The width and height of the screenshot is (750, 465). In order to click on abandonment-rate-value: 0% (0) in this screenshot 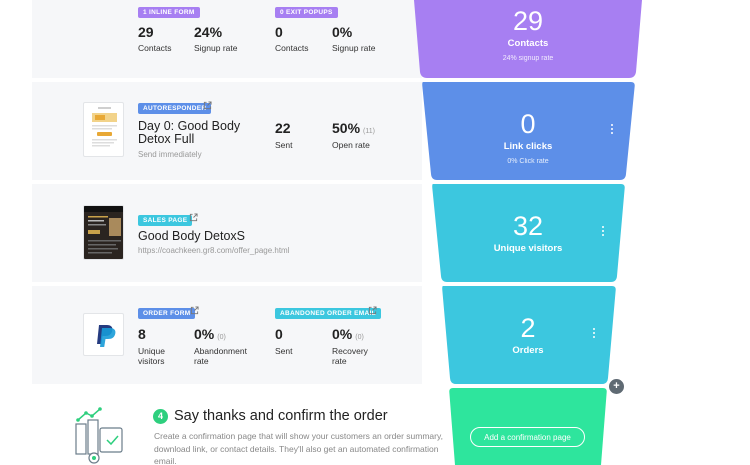, I will do `click(210, 334)`.